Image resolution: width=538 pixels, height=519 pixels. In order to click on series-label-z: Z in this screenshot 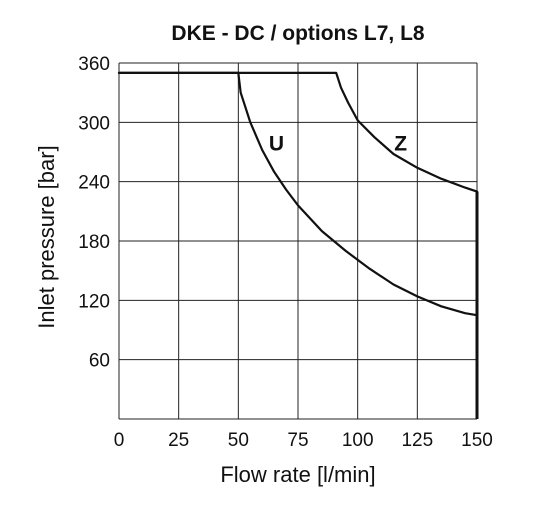, I will do `click(400, 143)`.